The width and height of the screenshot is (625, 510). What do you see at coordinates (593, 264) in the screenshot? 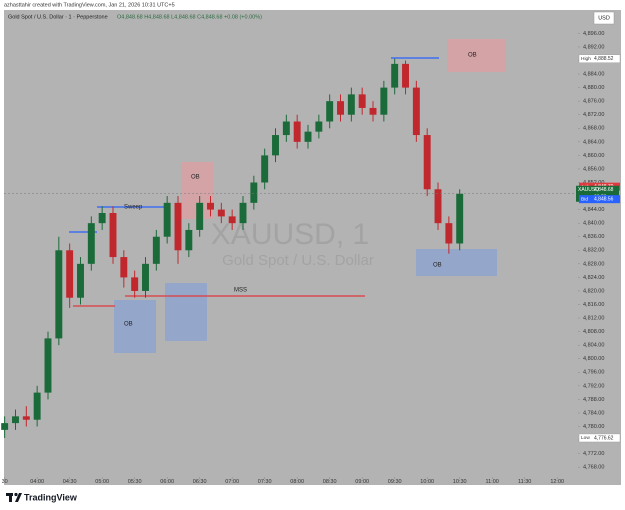
I see `y-tick-label: 4,828.00` at bounding box center [593, 264].